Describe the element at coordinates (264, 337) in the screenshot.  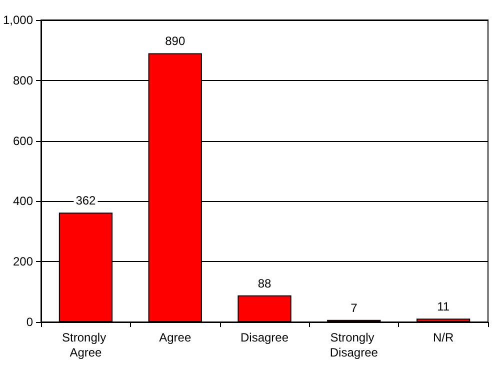
I see `x-tick-label: Disagree` at that location.